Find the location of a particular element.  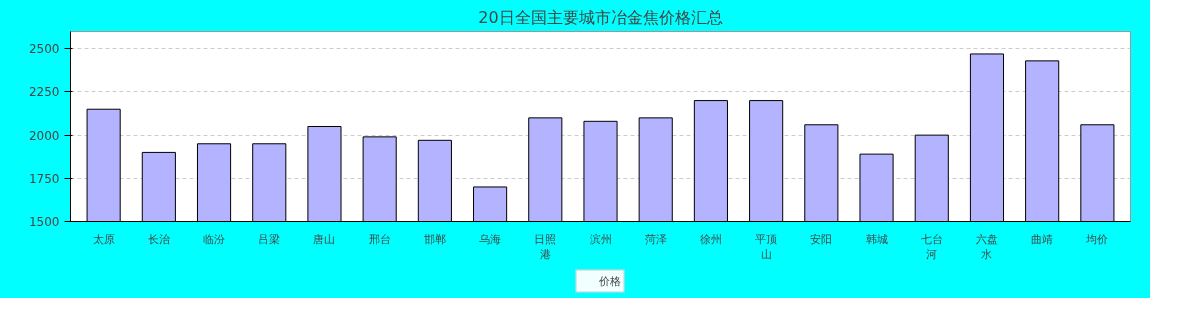

x-tick-label: 韩城 is located at coordinates (876, 239).